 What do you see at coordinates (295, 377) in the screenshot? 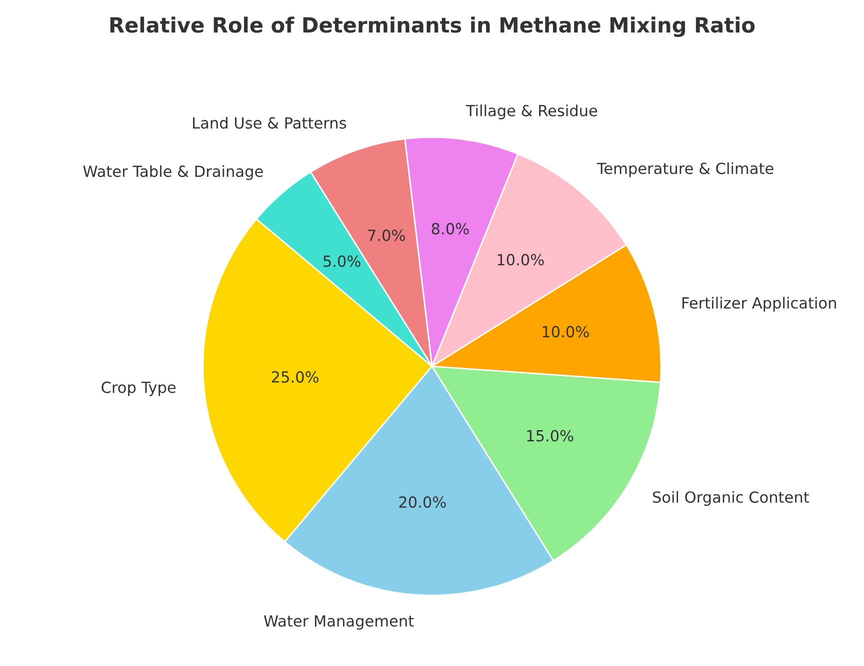
I see `data-label: 25.0%` at bounding box center [295, 377].